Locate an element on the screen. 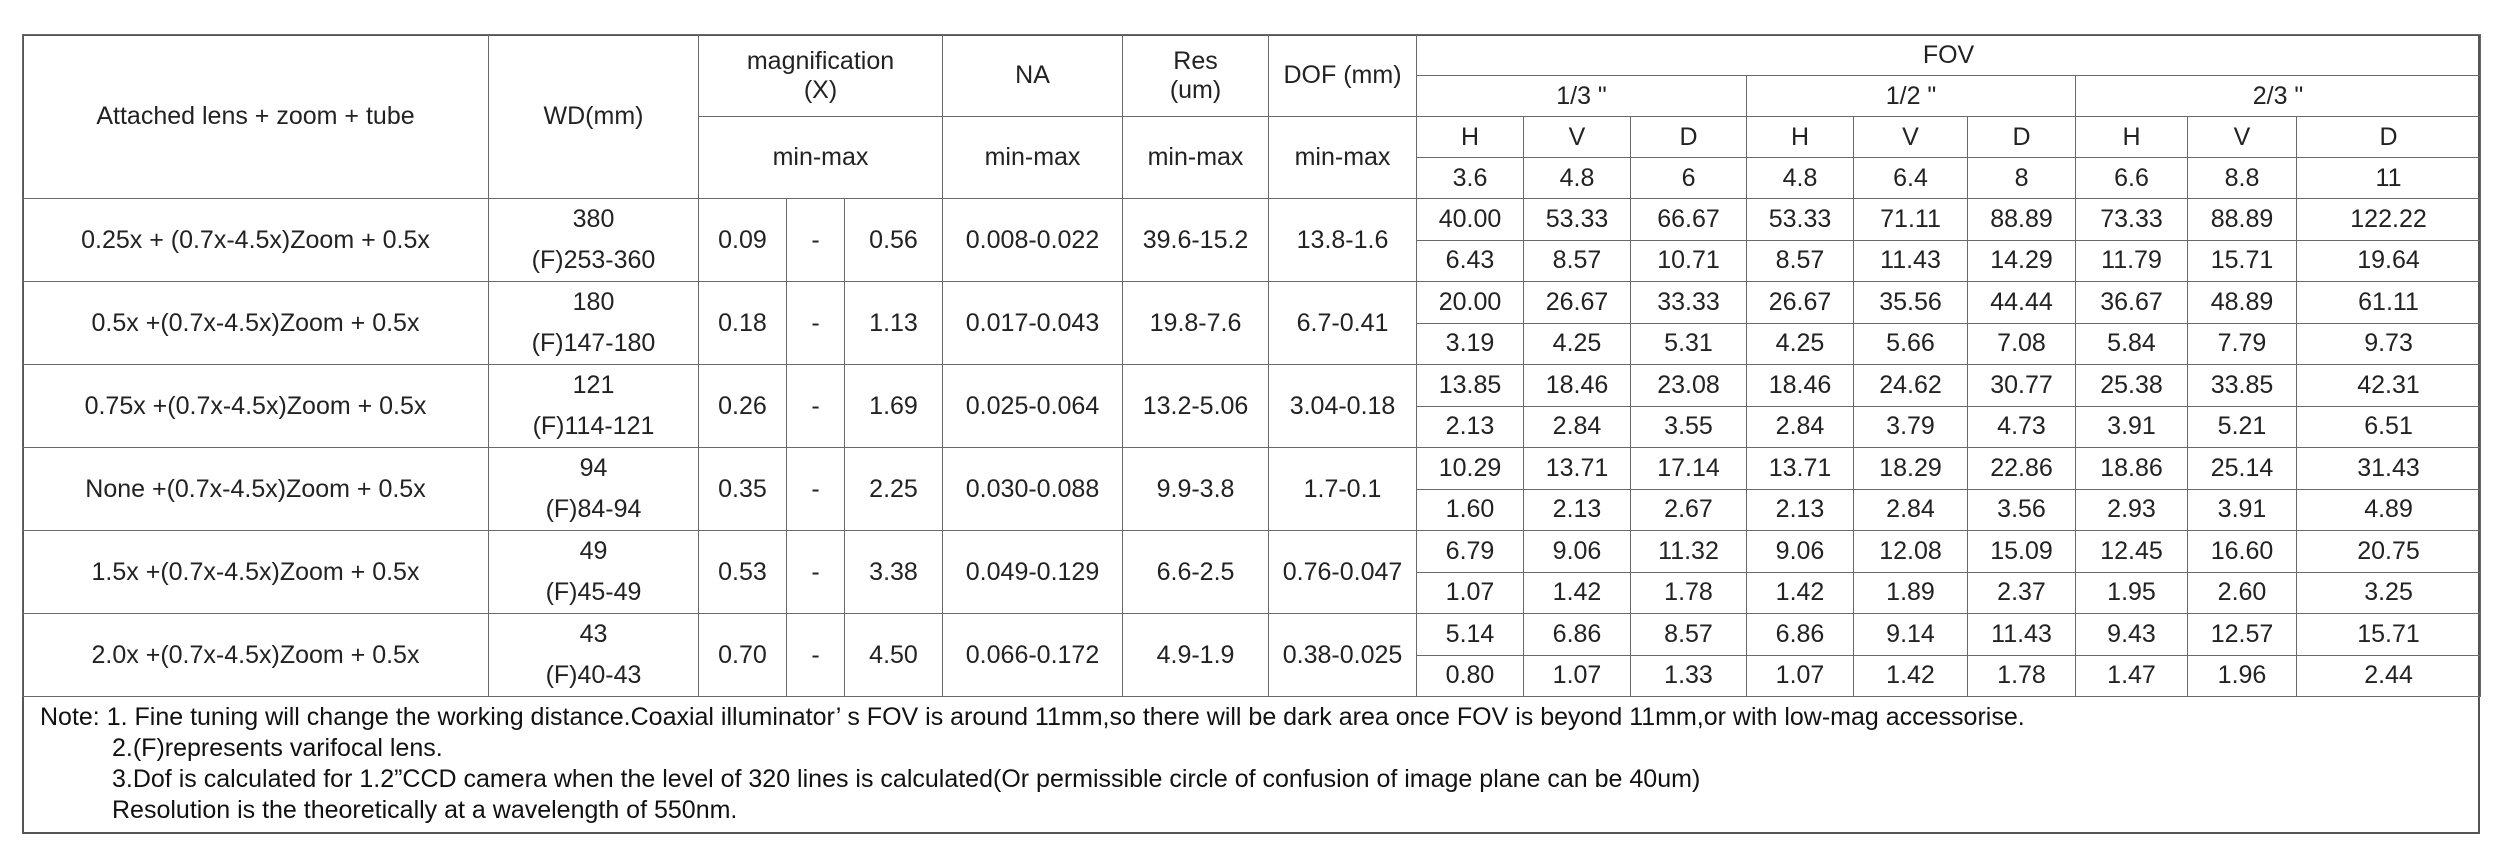 Image resolution: width=2501 pixels, height=863 pixels. fov-max-value: 73.33 is located at coordinates (2132, 219).